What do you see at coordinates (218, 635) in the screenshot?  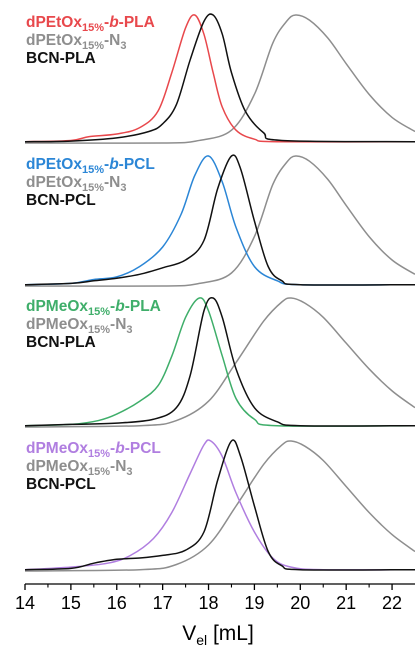 I see `x-axis-title: Vel [mL]` at bounding box center [218, 635].